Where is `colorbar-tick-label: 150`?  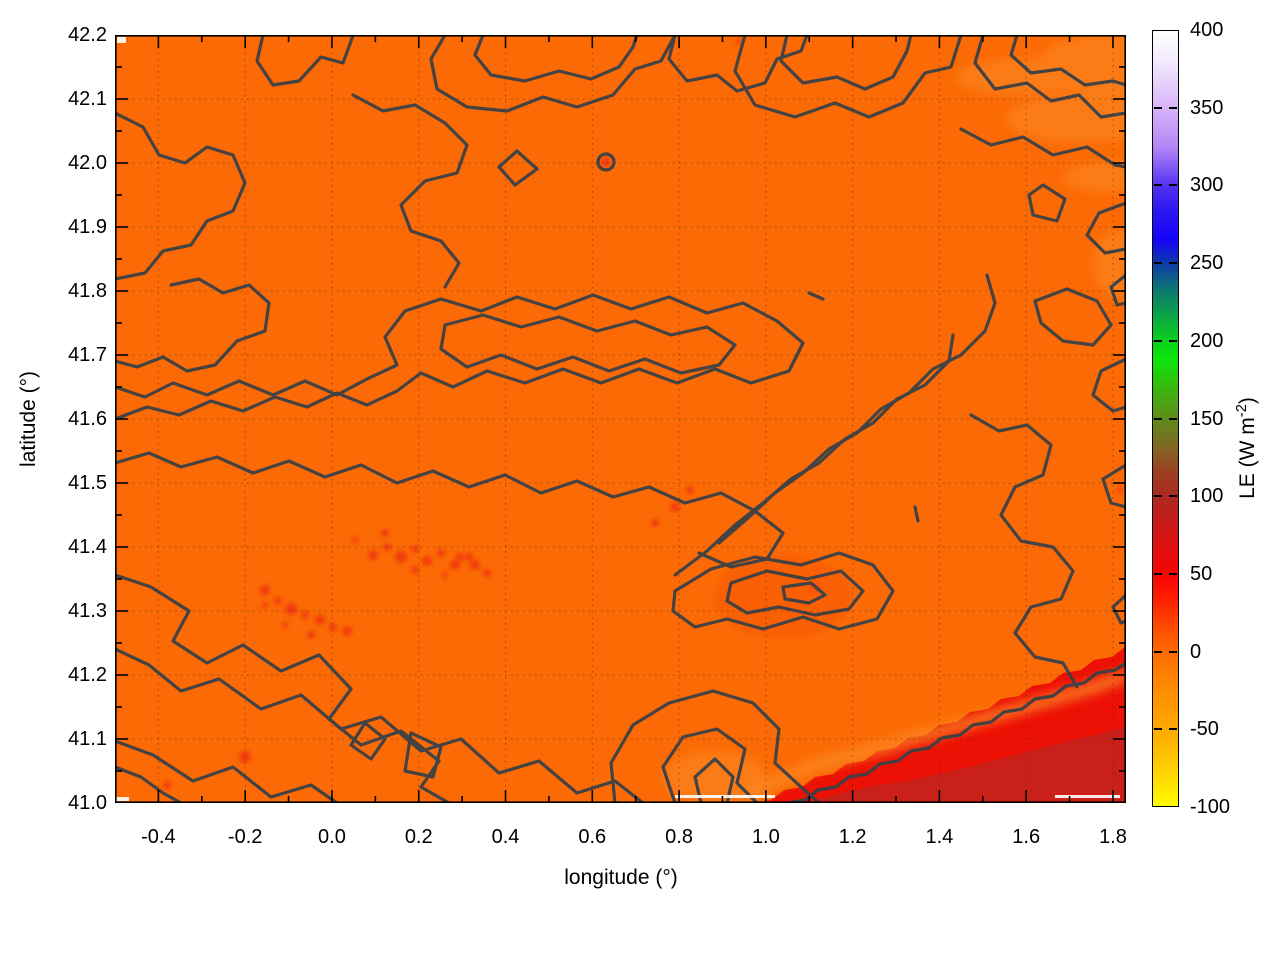
colorbar-tick-label: 150 is located at coordinates (1207, 418).